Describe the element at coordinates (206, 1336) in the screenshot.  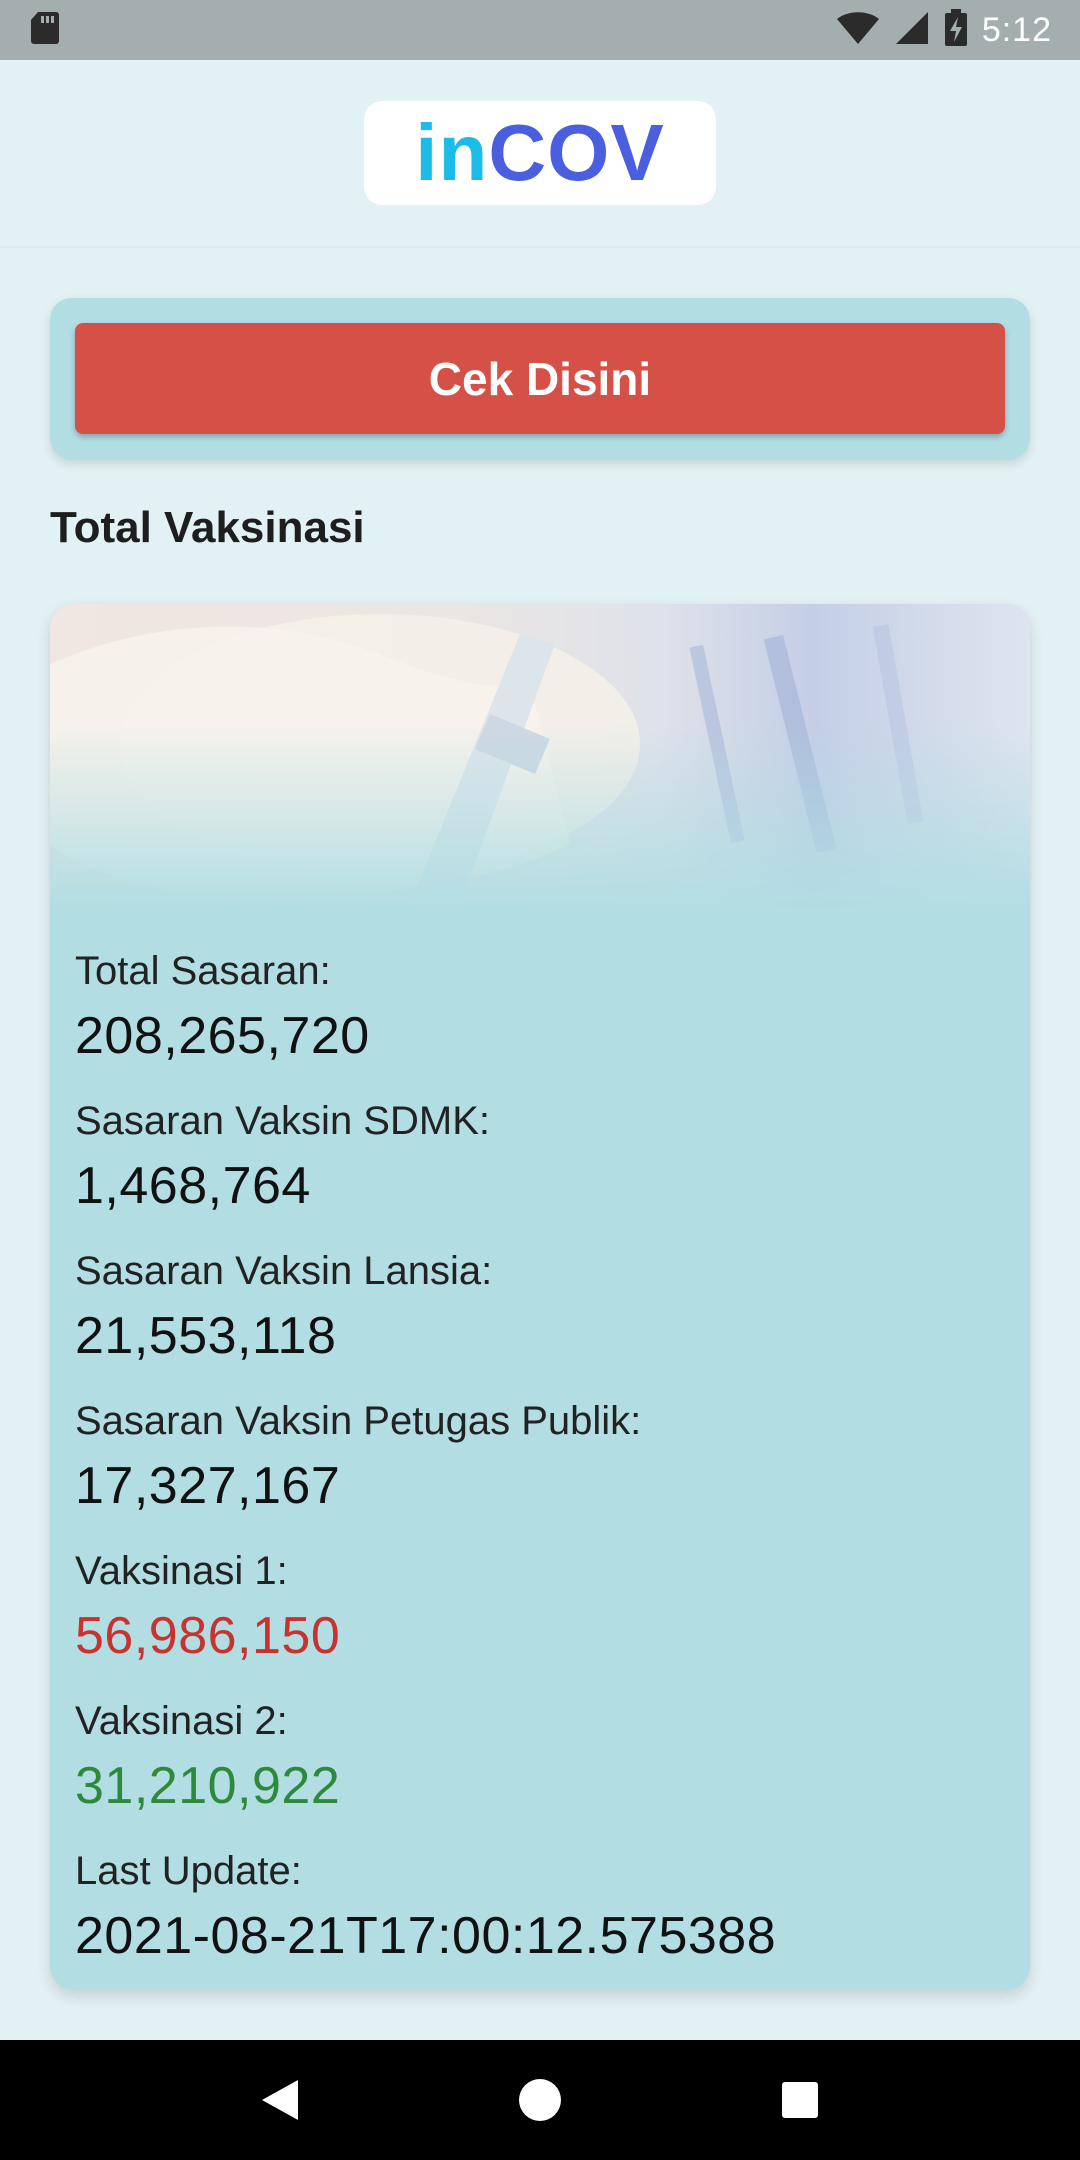
I see `stat-value: 21,553,118` at that location.